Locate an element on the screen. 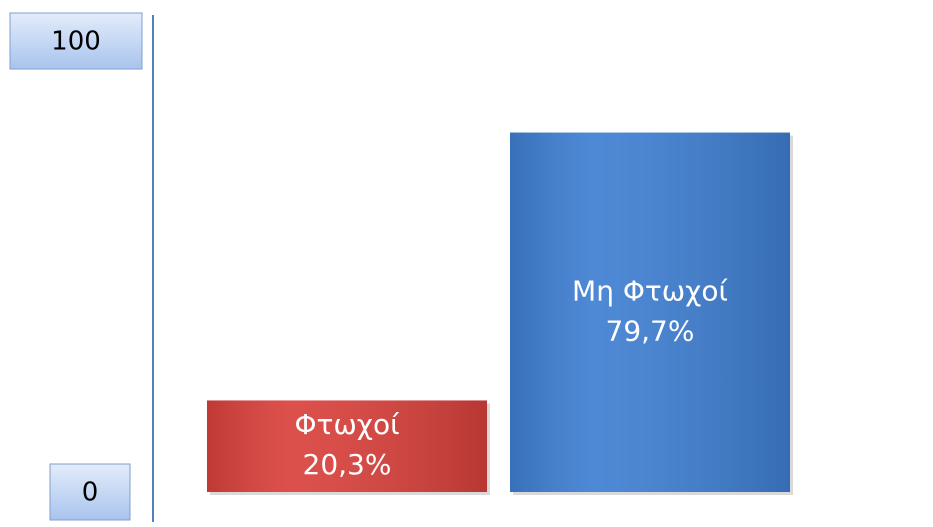  y-tick-label: 0 is located at coordinates (90, 493).